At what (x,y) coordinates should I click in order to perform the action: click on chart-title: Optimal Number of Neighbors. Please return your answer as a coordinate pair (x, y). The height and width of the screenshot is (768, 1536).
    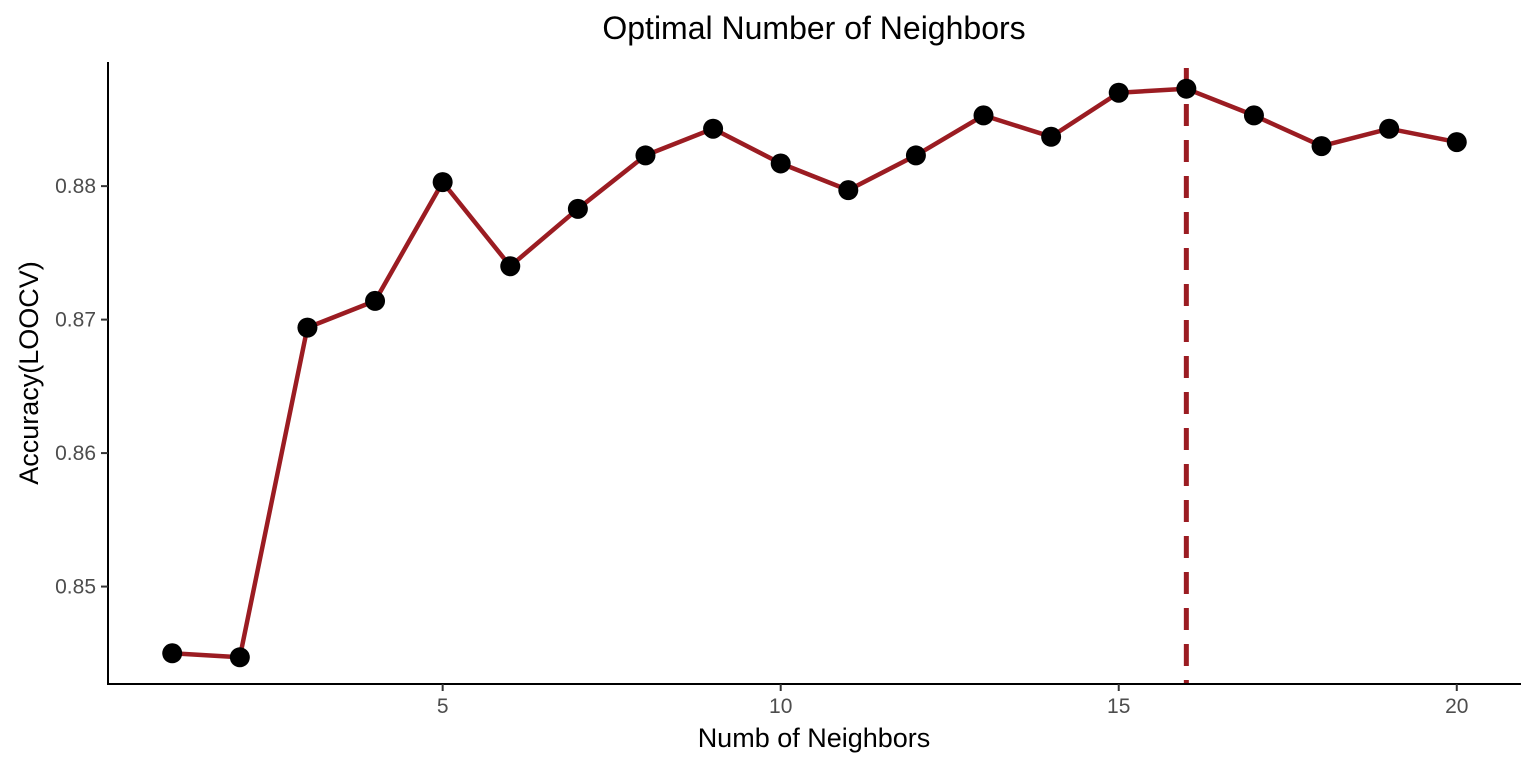
    Looking at the image, I should click on (813, 28).